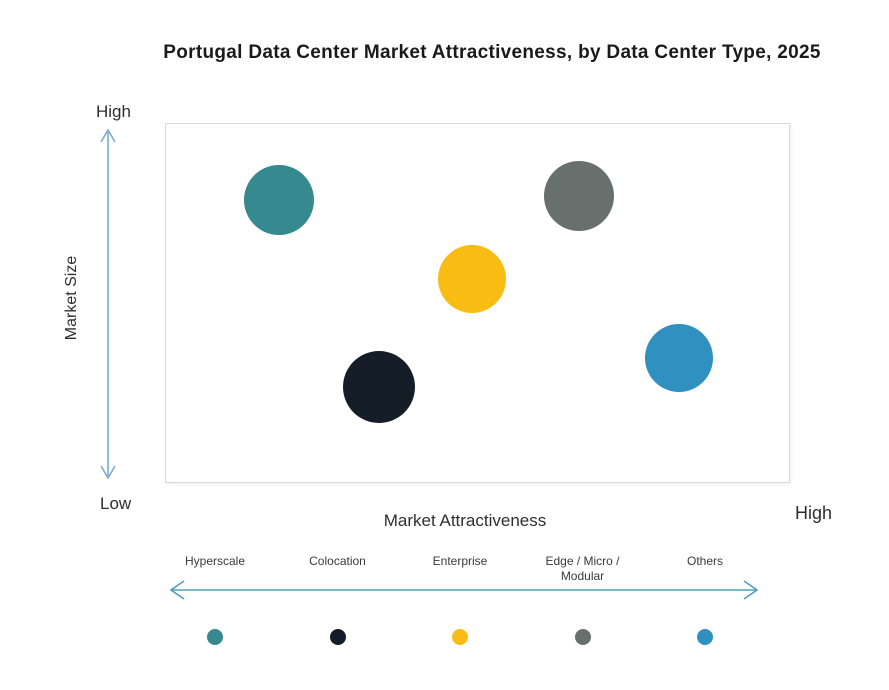  Describe the element at coordinates (337, 637) in the screenshot. I see `legend-dot-colocation` at that location.